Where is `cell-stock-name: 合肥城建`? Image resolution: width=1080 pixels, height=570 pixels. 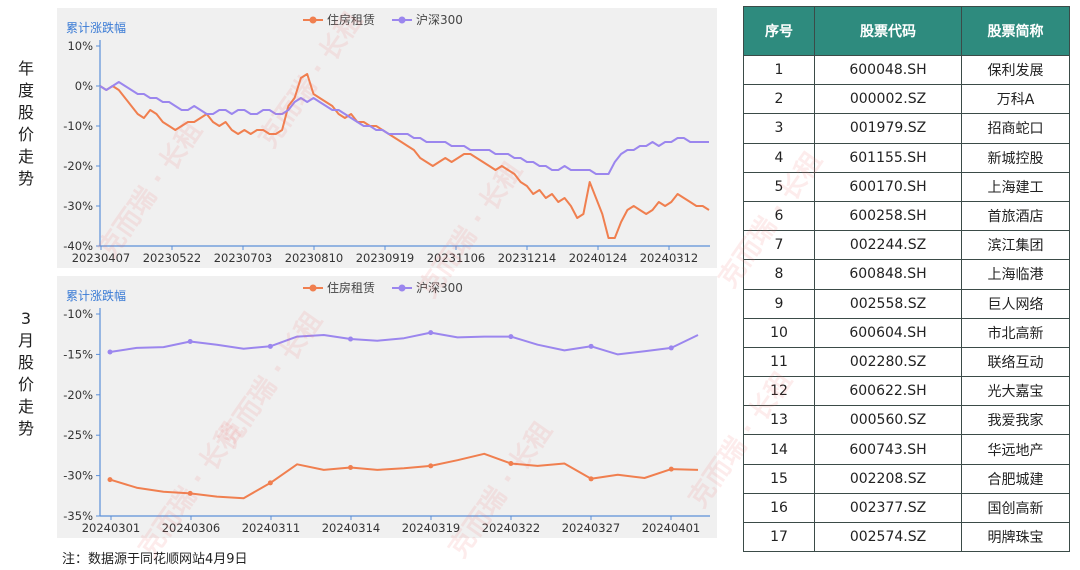 cell-stock-name: 合肥城建 is located at coordinates (1015, 478).